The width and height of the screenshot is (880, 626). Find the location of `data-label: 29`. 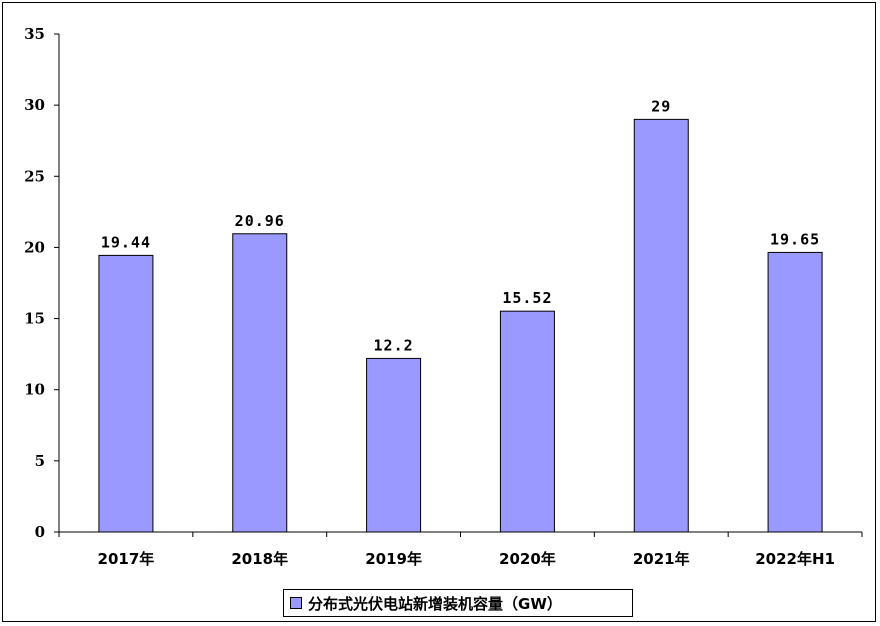

data-label: 29 is located at coordinates (661, 106).